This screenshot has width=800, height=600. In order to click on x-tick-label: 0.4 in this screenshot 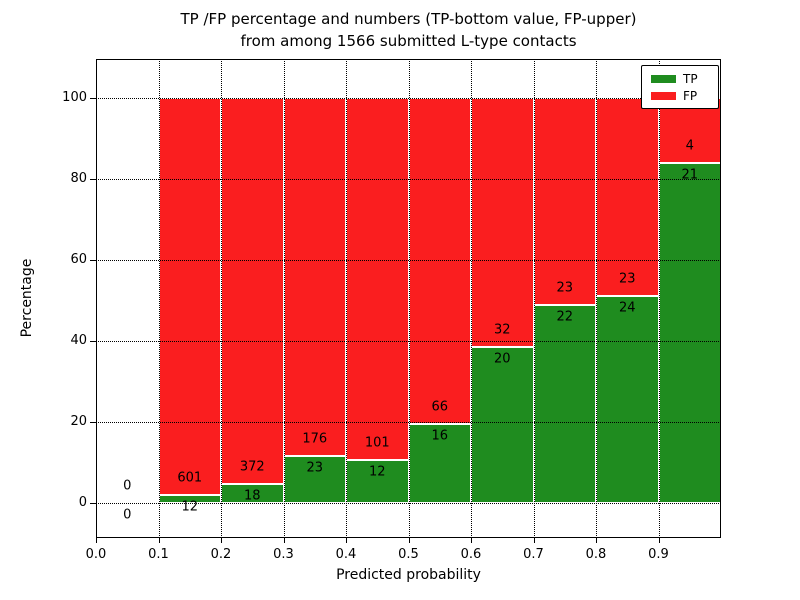, I will do `click(346, 554)`.